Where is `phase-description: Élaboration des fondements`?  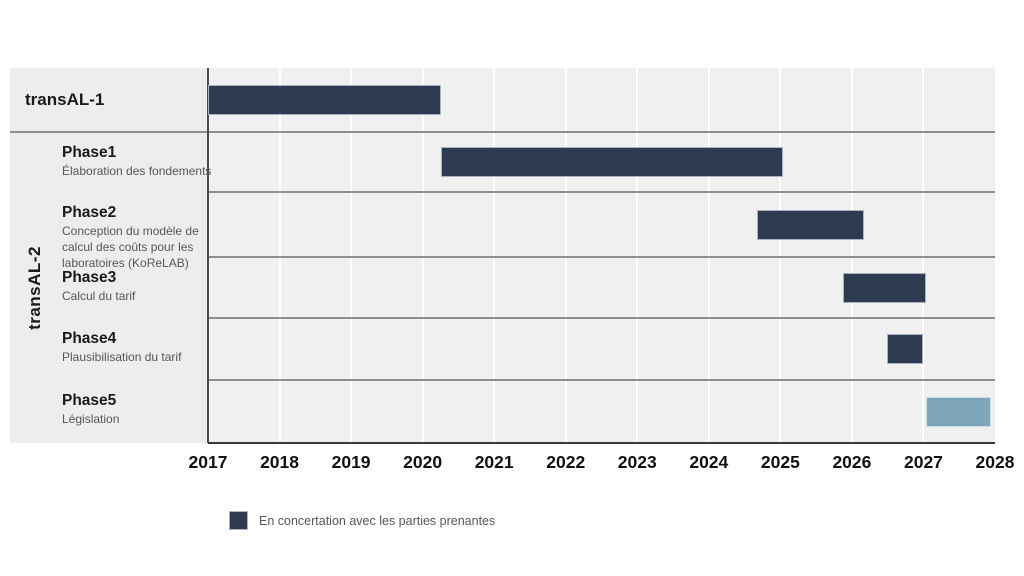 phase-description: Élaboration des fondements is located at coordinates (137, 171).